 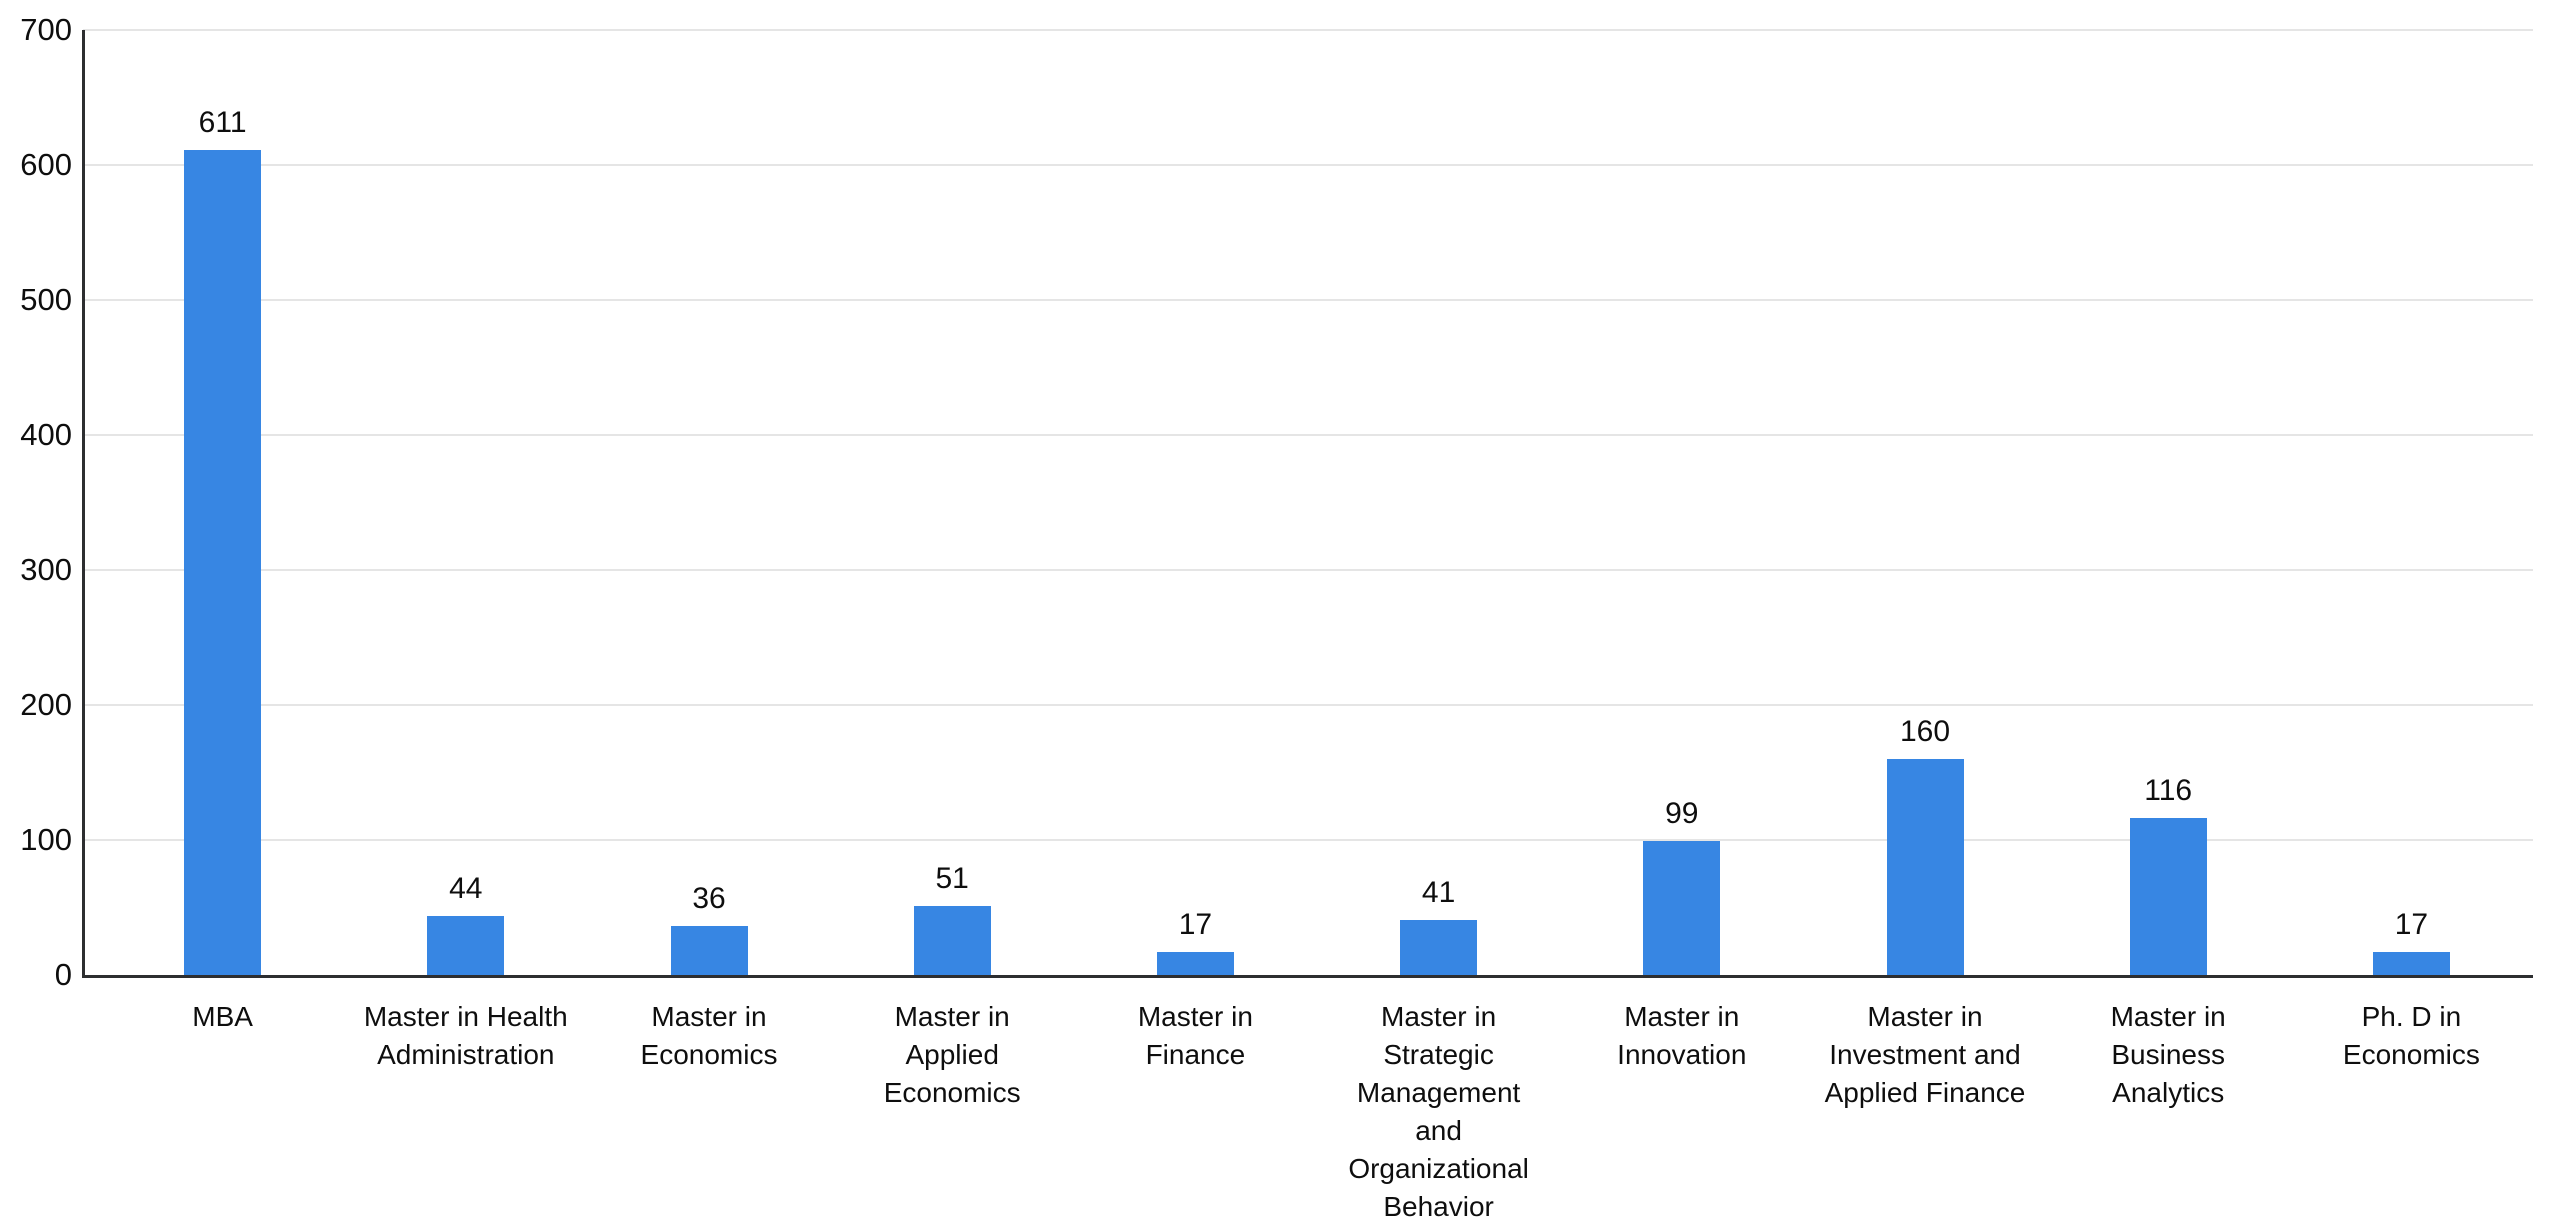 What do you see at coordinates (2168, 1092) in the screenshot?
I see `x-axis-category-label-line: Analytics` at bounding box center [2168, 1092].